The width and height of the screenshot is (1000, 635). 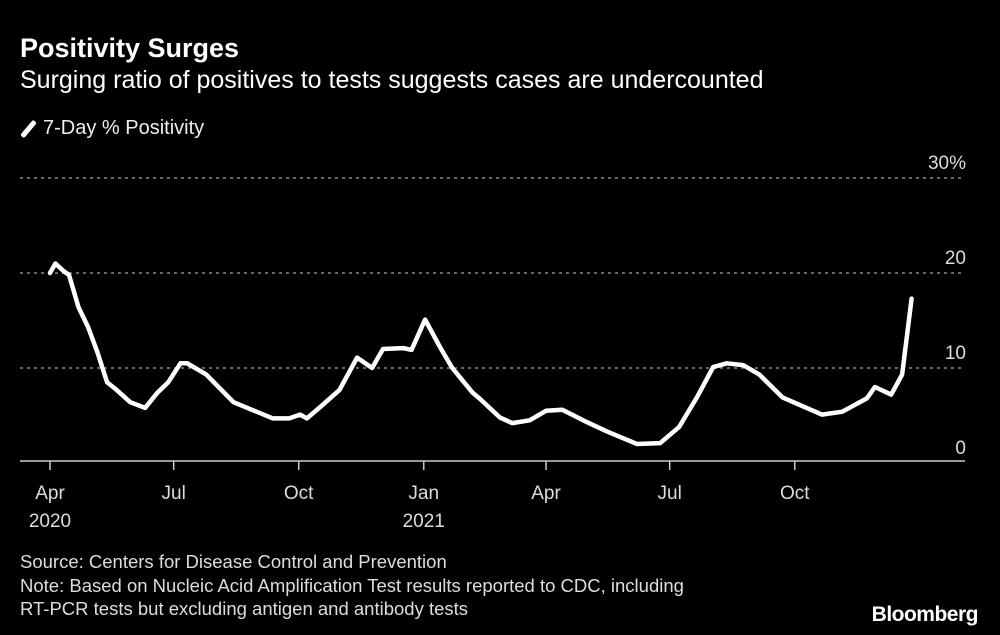 I want to click on y-tick-label: 10, so click(x=955, y=353).